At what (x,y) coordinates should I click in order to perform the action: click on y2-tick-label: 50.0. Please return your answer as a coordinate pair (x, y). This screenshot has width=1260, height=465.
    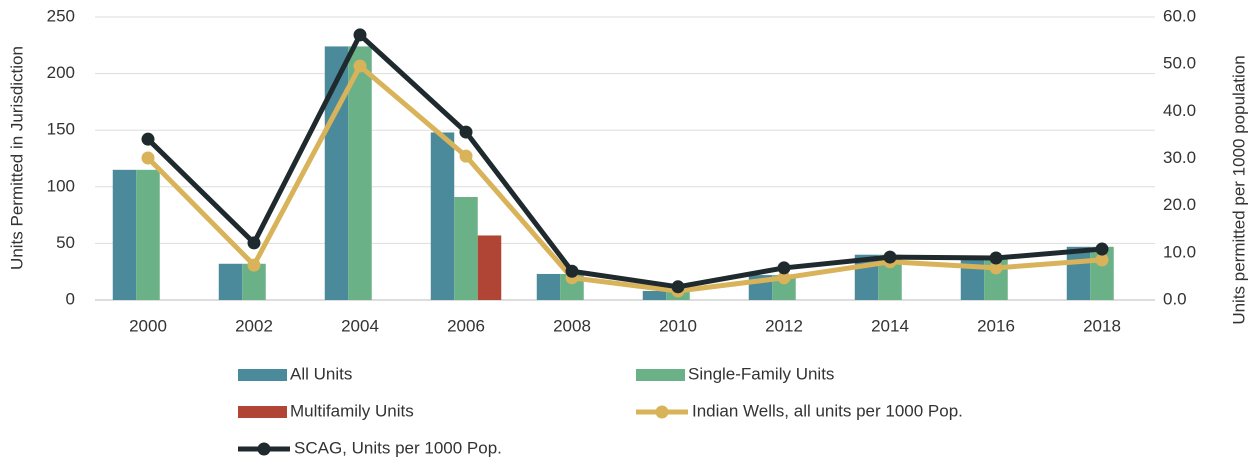
    Looking at the image, I should click on (1179, 63).